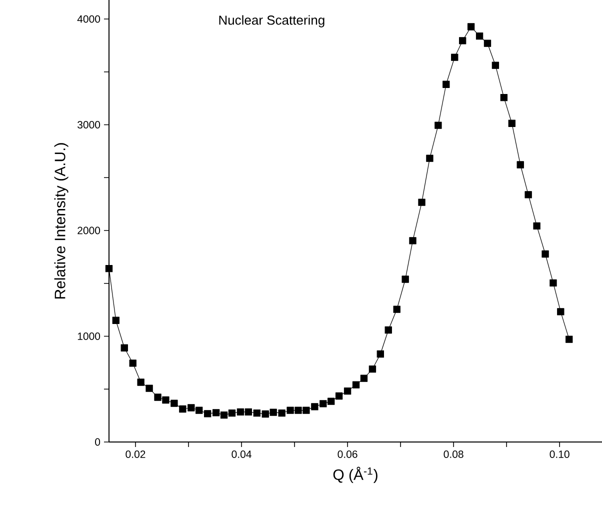  I want to click on y-tick-label: 4000, so click(88, 19).